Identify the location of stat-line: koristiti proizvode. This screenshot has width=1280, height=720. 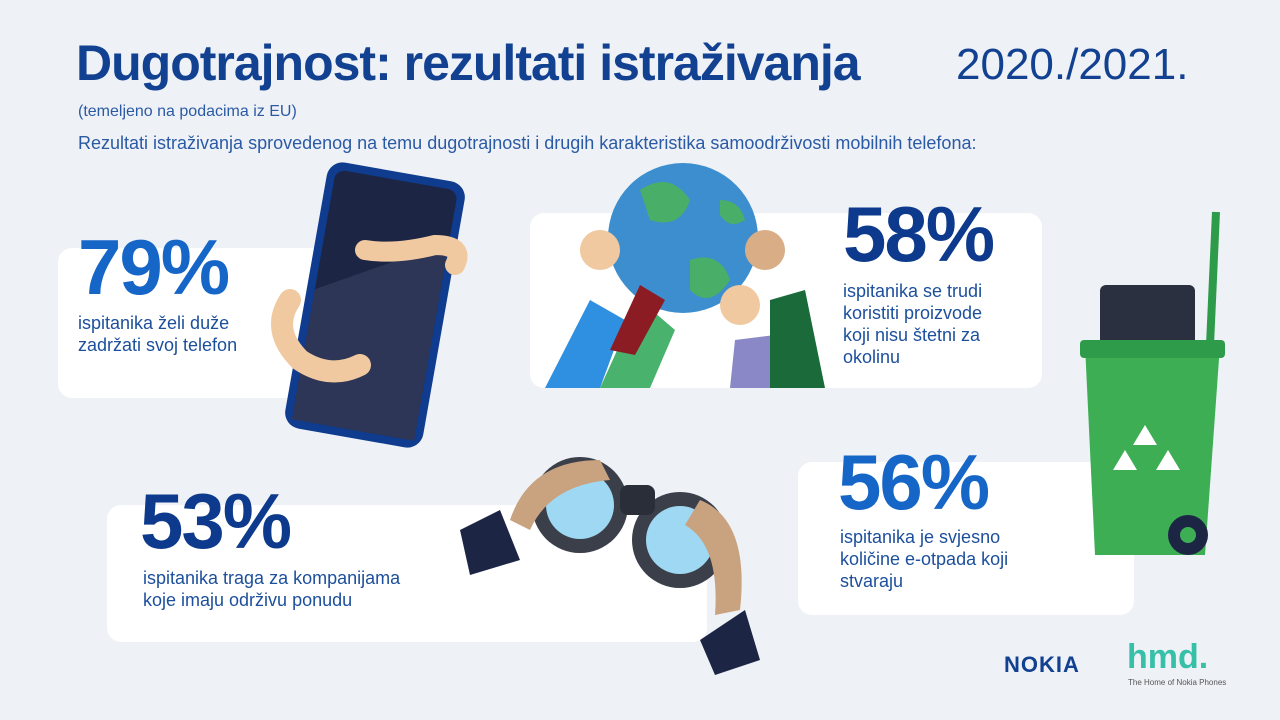
(913, 313).